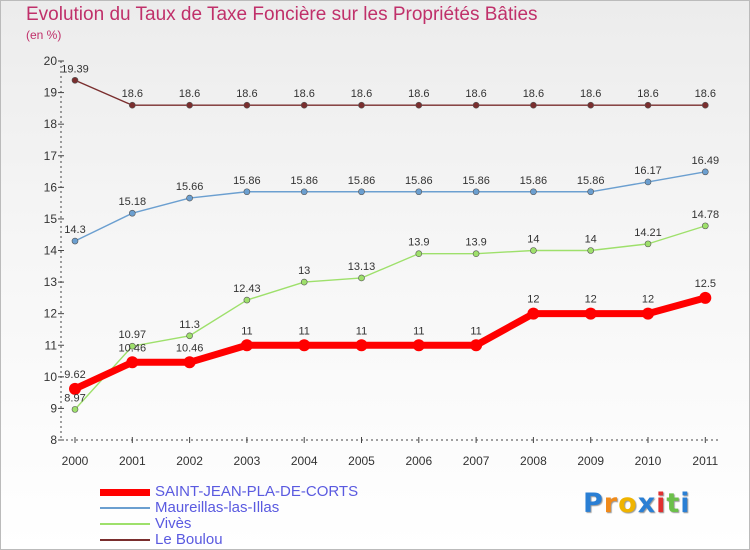  What do you see at coordinates (304, 461) in the screenshot?
I see `x-tick-label: 2004` at bounding box center [304, 461].